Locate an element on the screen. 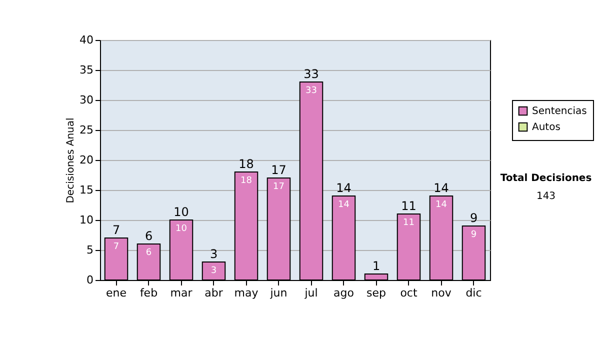  data-label: 3 is located at coordinates (213, 271).